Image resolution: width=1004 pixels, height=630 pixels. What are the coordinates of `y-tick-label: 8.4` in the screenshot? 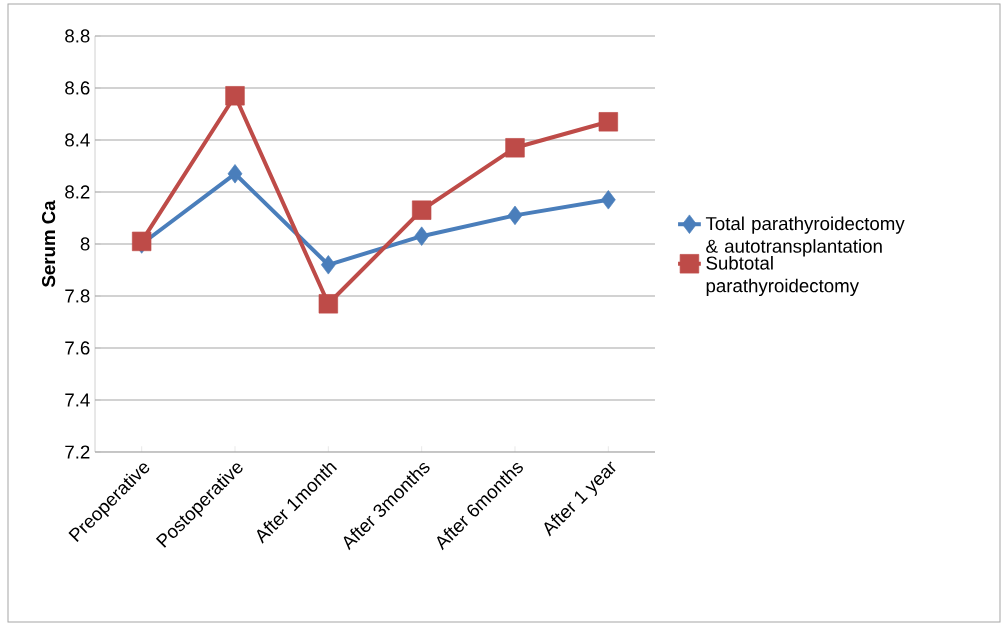 It's located at (77, 140).